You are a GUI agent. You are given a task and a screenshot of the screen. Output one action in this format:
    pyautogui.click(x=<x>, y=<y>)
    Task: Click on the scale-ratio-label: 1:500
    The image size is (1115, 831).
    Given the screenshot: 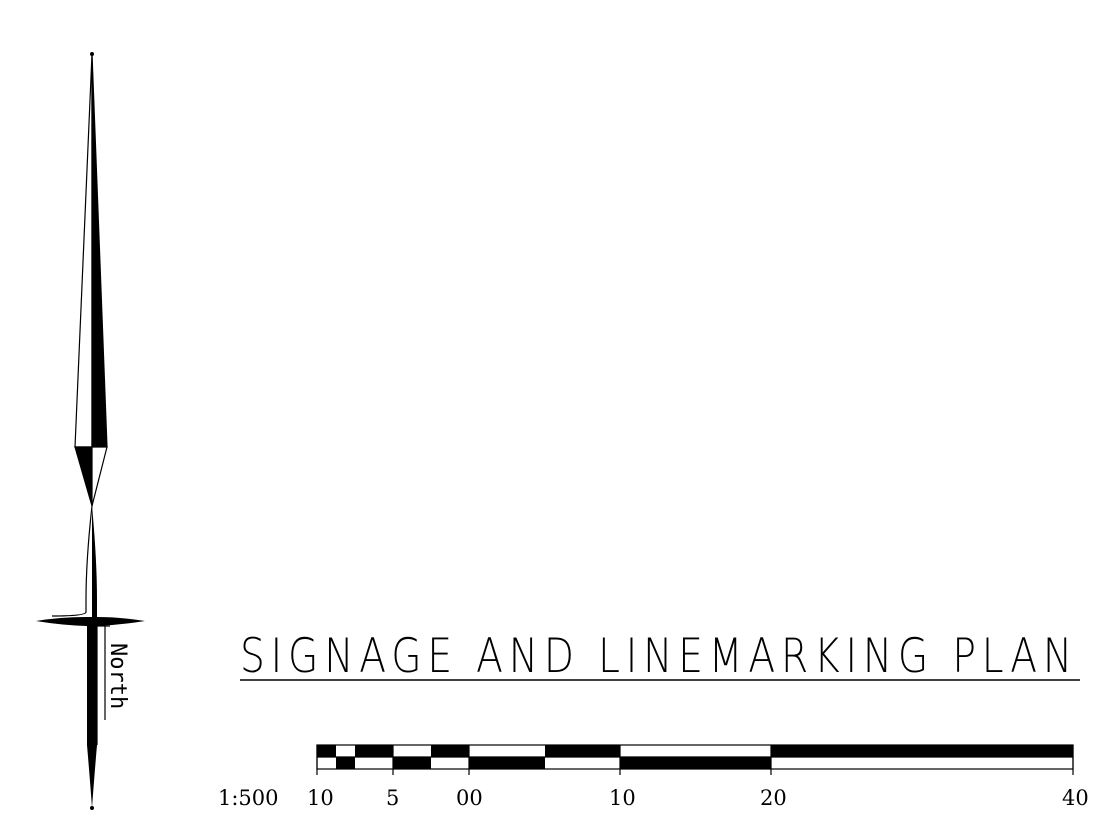 What is the action you would take?
    pyautogui.click(x=248, y=798)
    